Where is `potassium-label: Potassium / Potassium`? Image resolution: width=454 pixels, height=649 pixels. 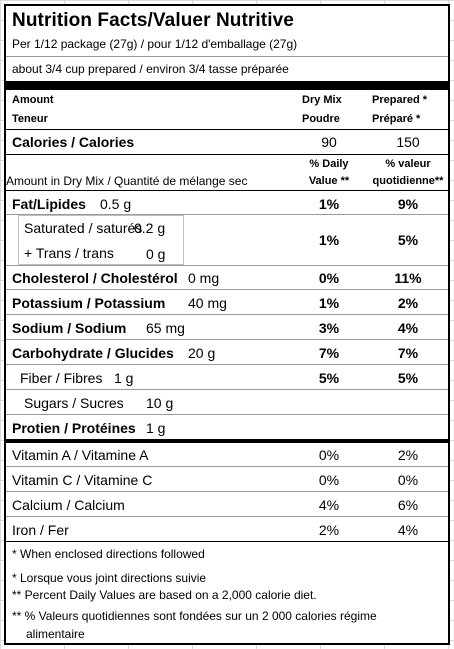
potassium-label: Potassium / Potassium is located at coordinates (89, 303).